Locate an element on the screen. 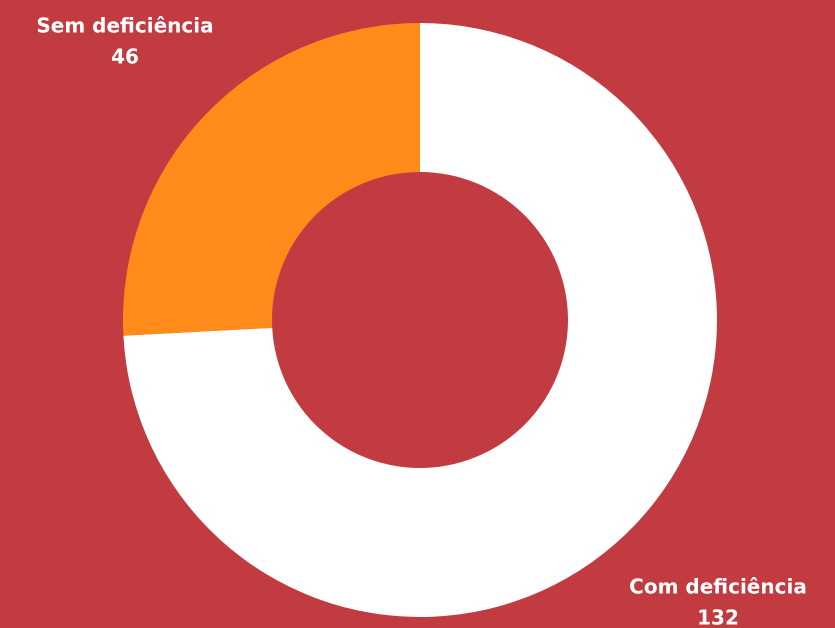 This screenshot has height=628, width=835. slice-label: Sem deficiência is located at coordinates (124, 26).